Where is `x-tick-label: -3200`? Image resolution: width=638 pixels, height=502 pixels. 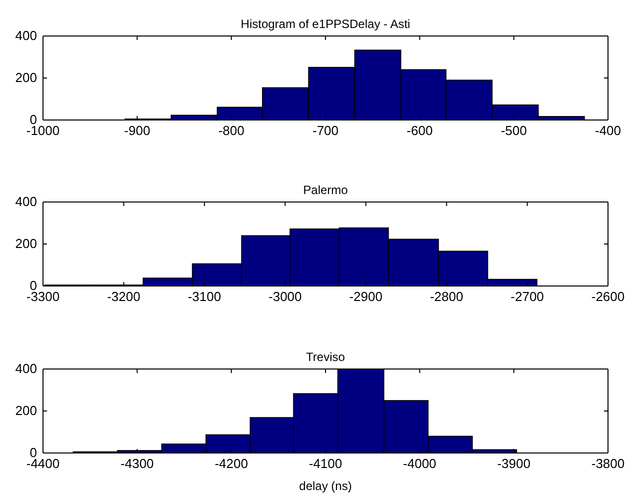 x-tick-label: -3200 is located at coordinates (123, 296).